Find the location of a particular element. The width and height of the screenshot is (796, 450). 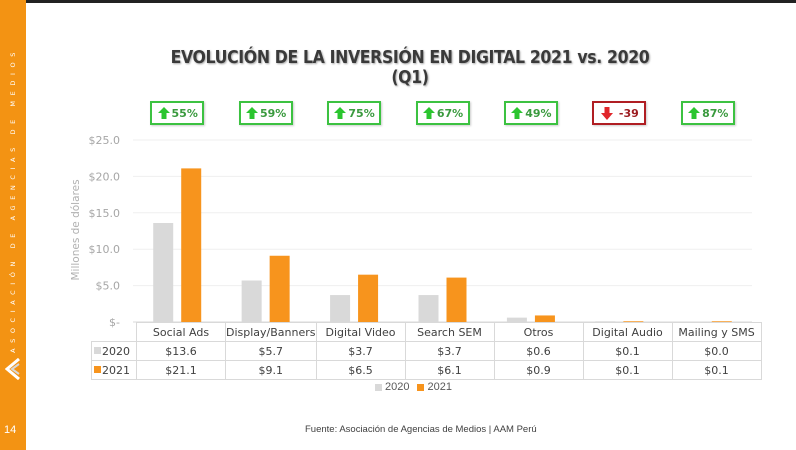

badge-label: 59% is located at coordinates (273, 113).